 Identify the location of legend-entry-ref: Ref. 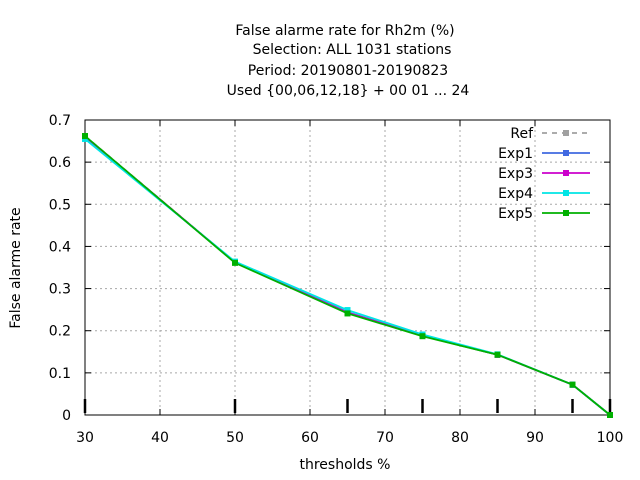
(550, 134).